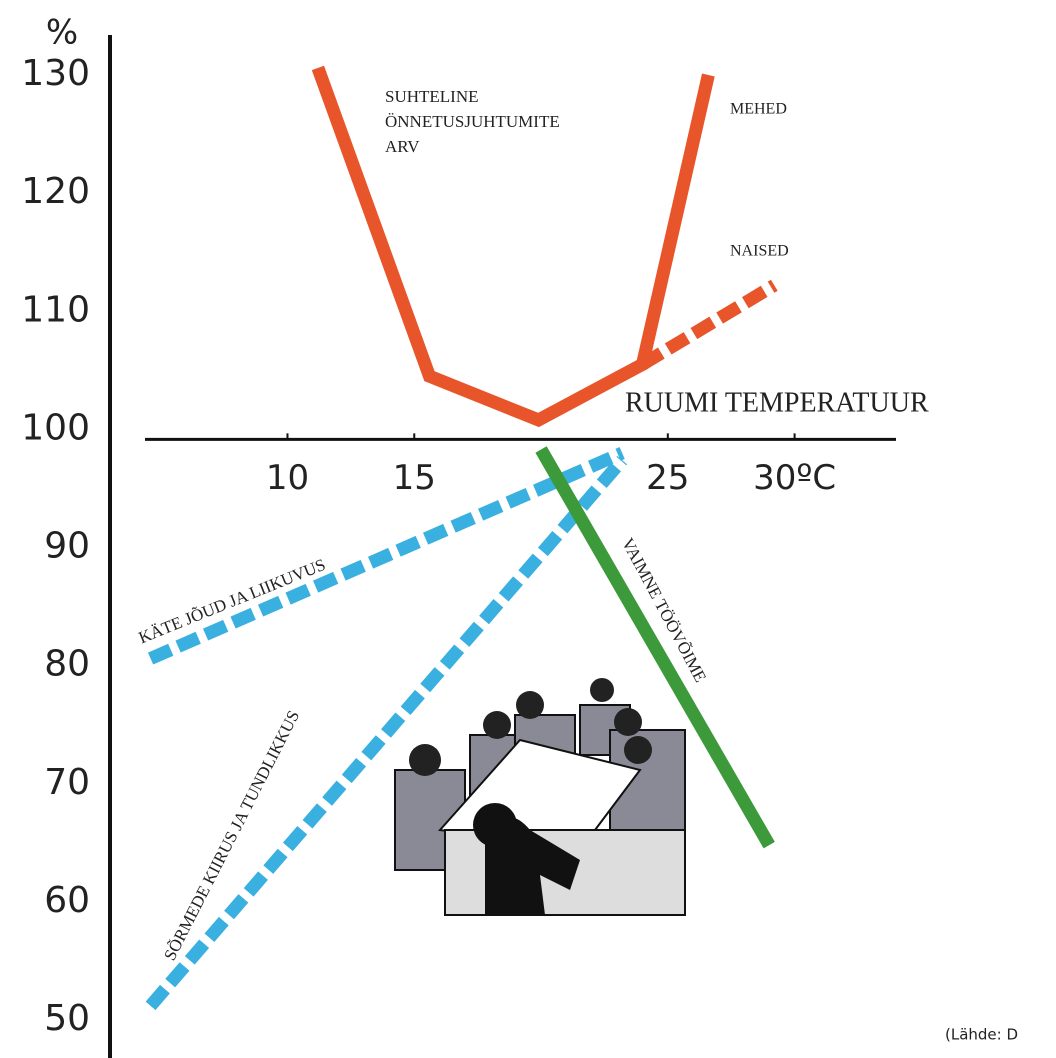  What do you see at coordinates (67, 900) in the screenshot?
I see `y-tick-label: 60` at bounding box center [67, 900].